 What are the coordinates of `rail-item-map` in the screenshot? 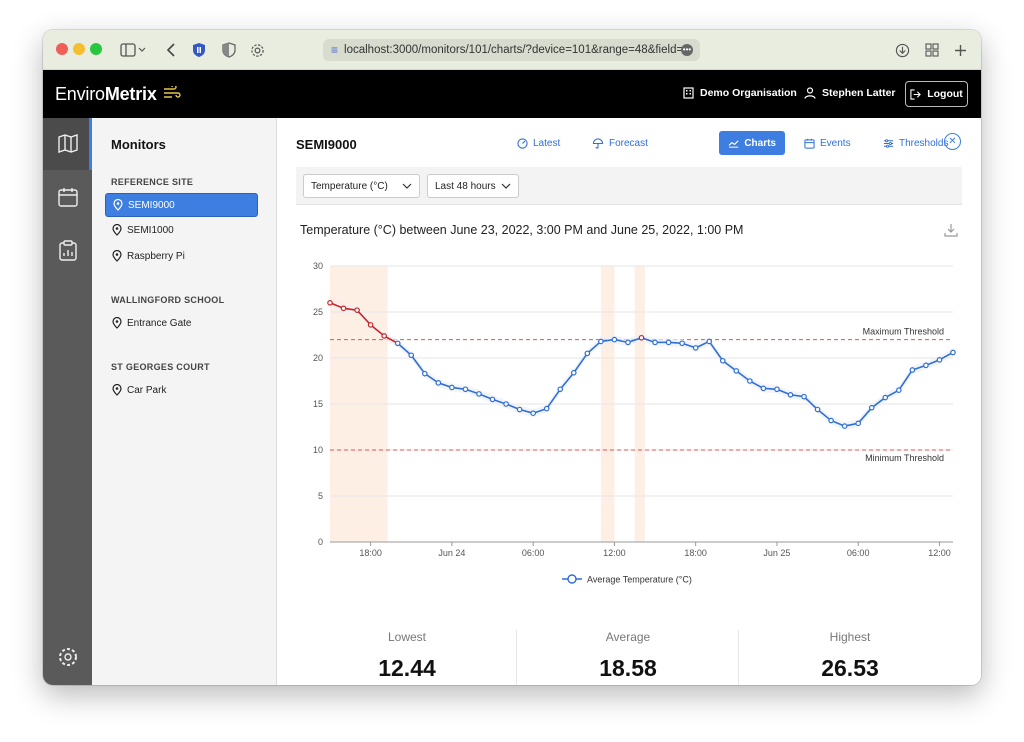 It's located at (67, 144).